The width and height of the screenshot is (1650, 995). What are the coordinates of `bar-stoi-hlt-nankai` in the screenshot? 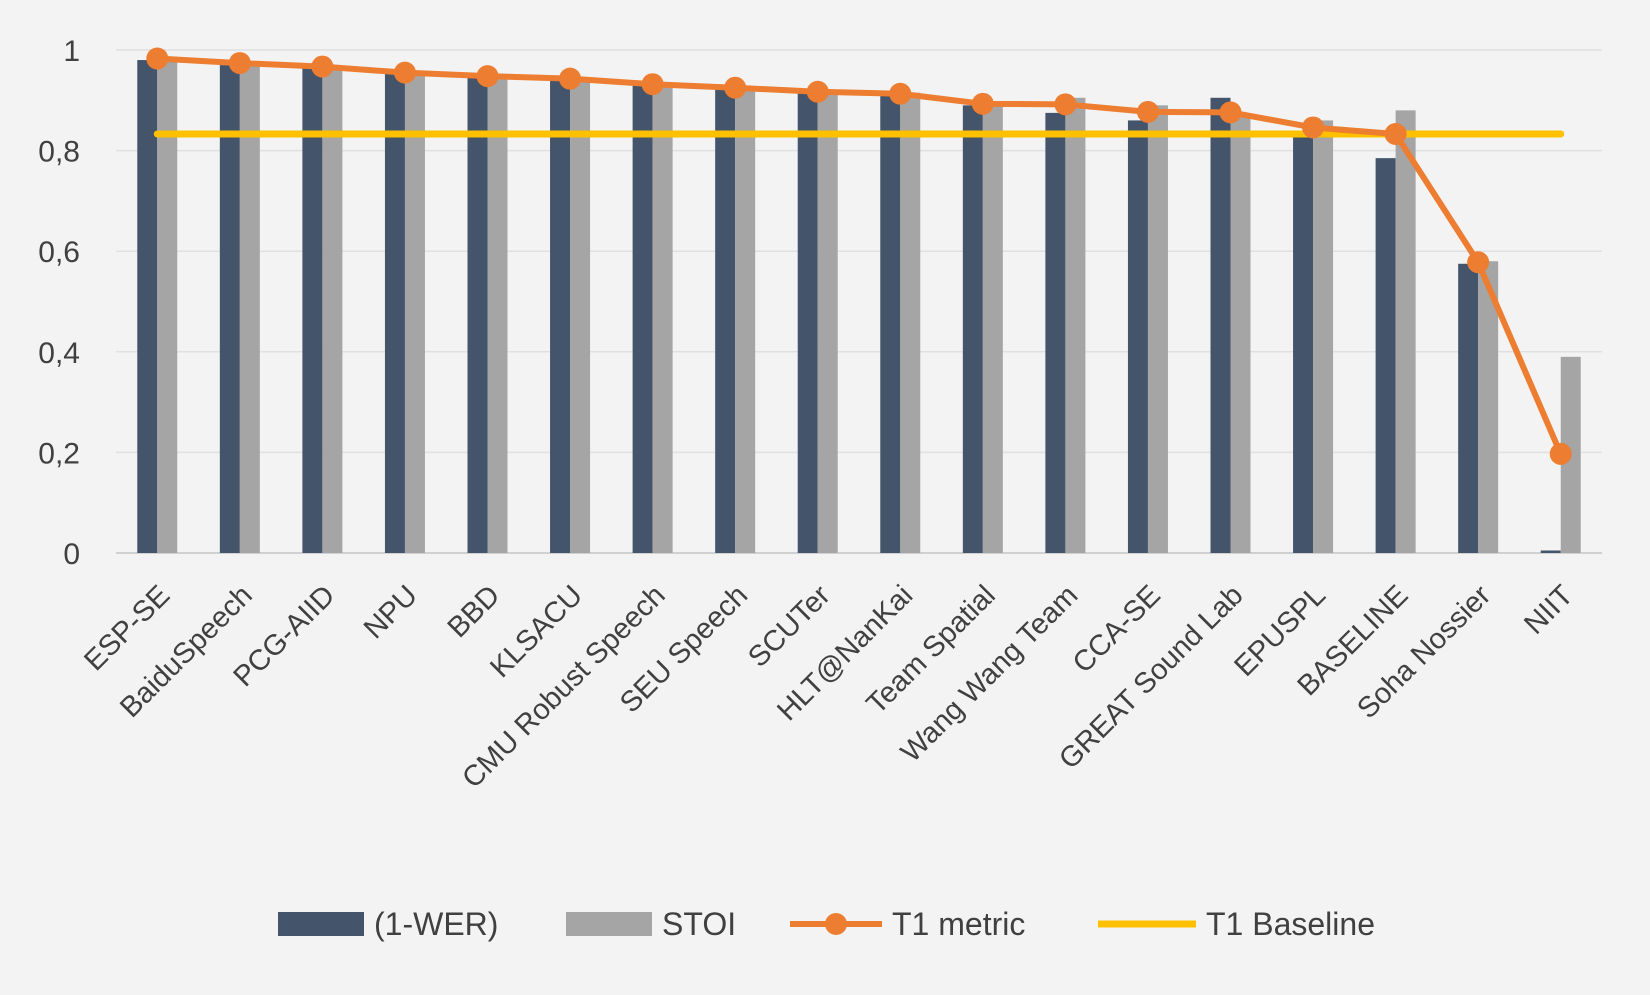 It's located at (910, 322).